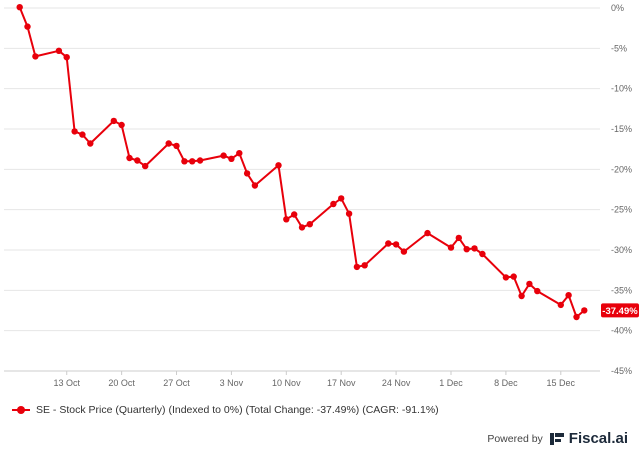  Describe the element at coordinates (621, 250) in the screenshot. I see `y-tick-label: -30%` at that location.